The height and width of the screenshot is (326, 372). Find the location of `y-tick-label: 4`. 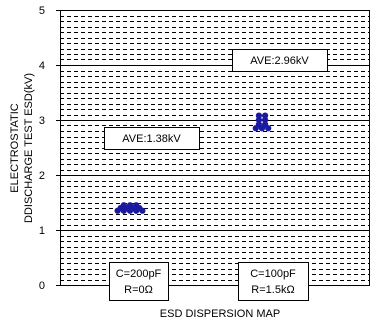

y-tick-label: 4 is located at coordinates (42, 66).